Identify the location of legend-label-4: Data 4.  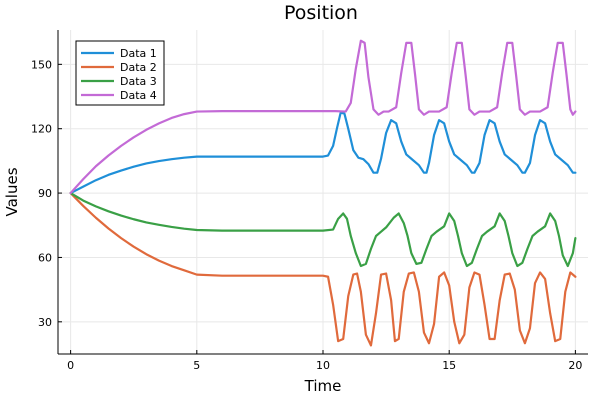
(138, 95).